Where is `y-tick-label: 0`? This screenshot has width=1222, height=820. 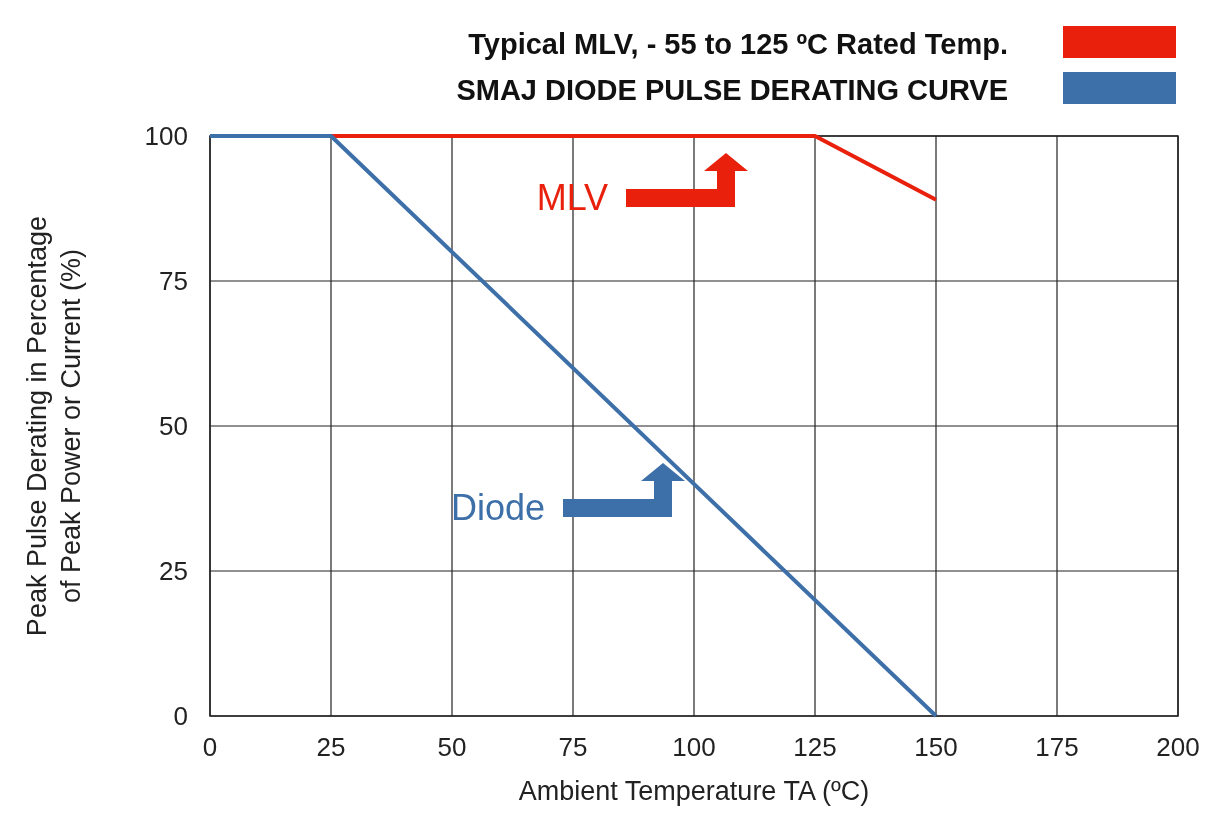
y-tick-label: 0 is located at coordinates (180, 716).